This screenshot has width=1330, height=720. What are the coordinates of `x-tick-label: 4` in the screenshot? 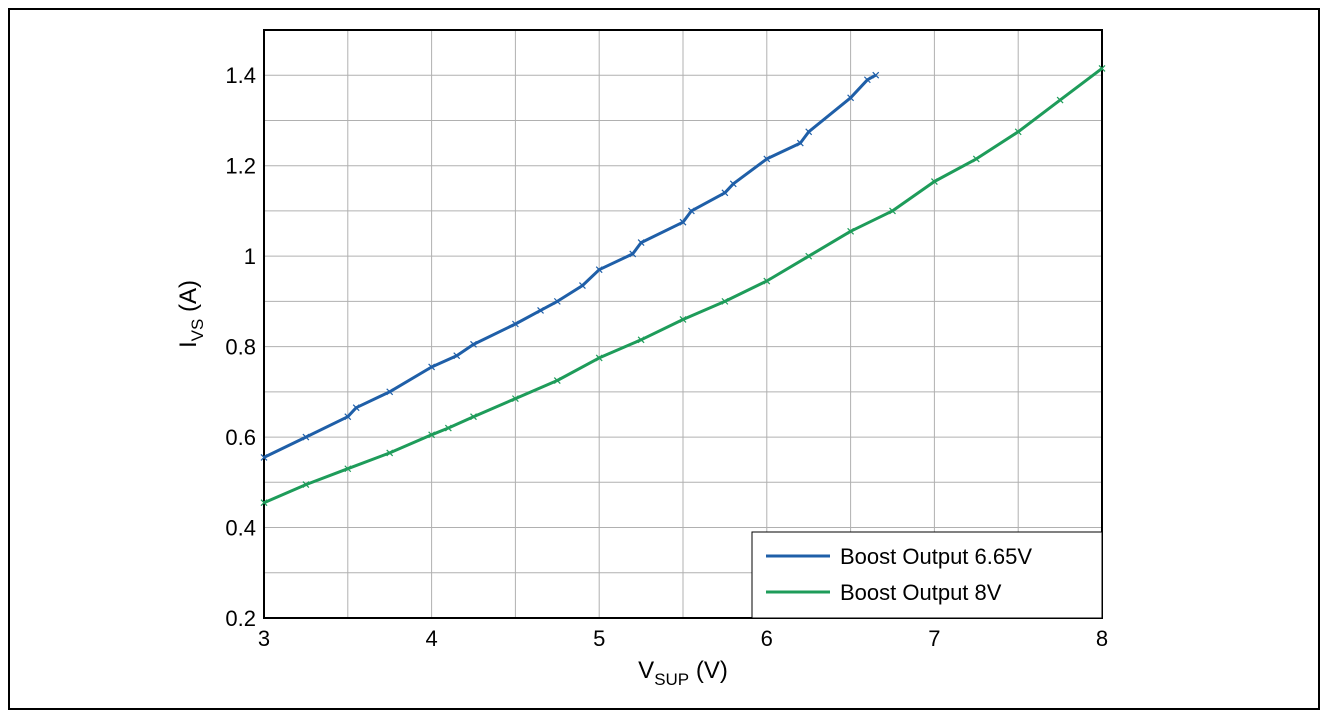 It's located at (431, 638).